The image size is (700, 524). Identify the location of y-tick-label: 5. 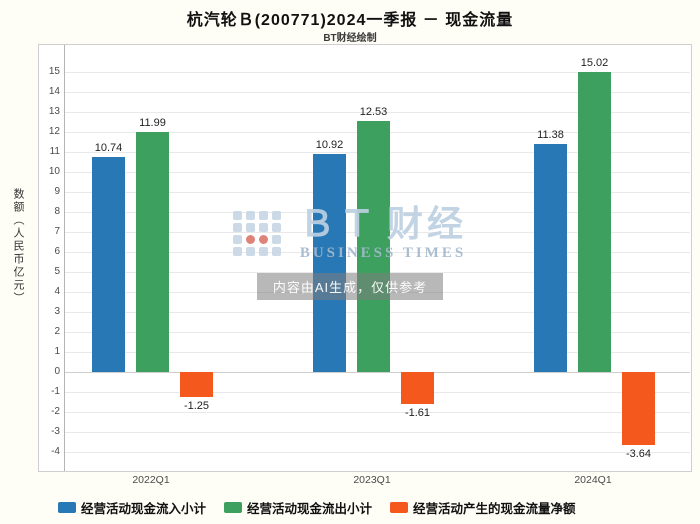
(57, 271).